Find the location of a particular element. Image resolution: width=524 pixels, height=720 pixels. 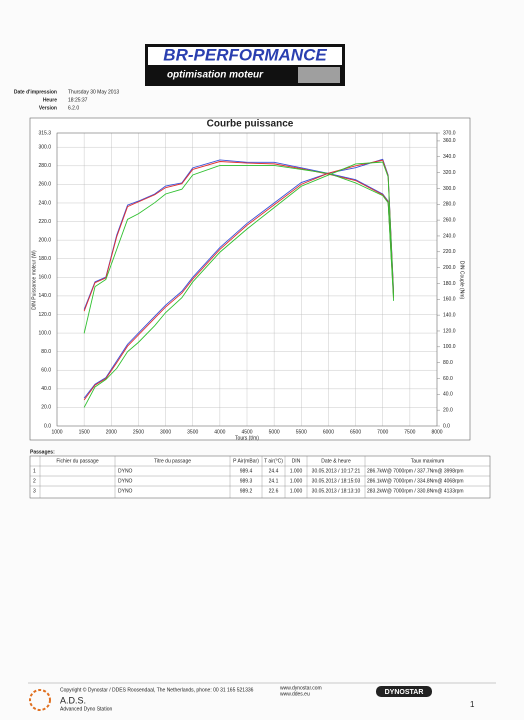

table-cell: 2 is located at coordinates (34, 481).